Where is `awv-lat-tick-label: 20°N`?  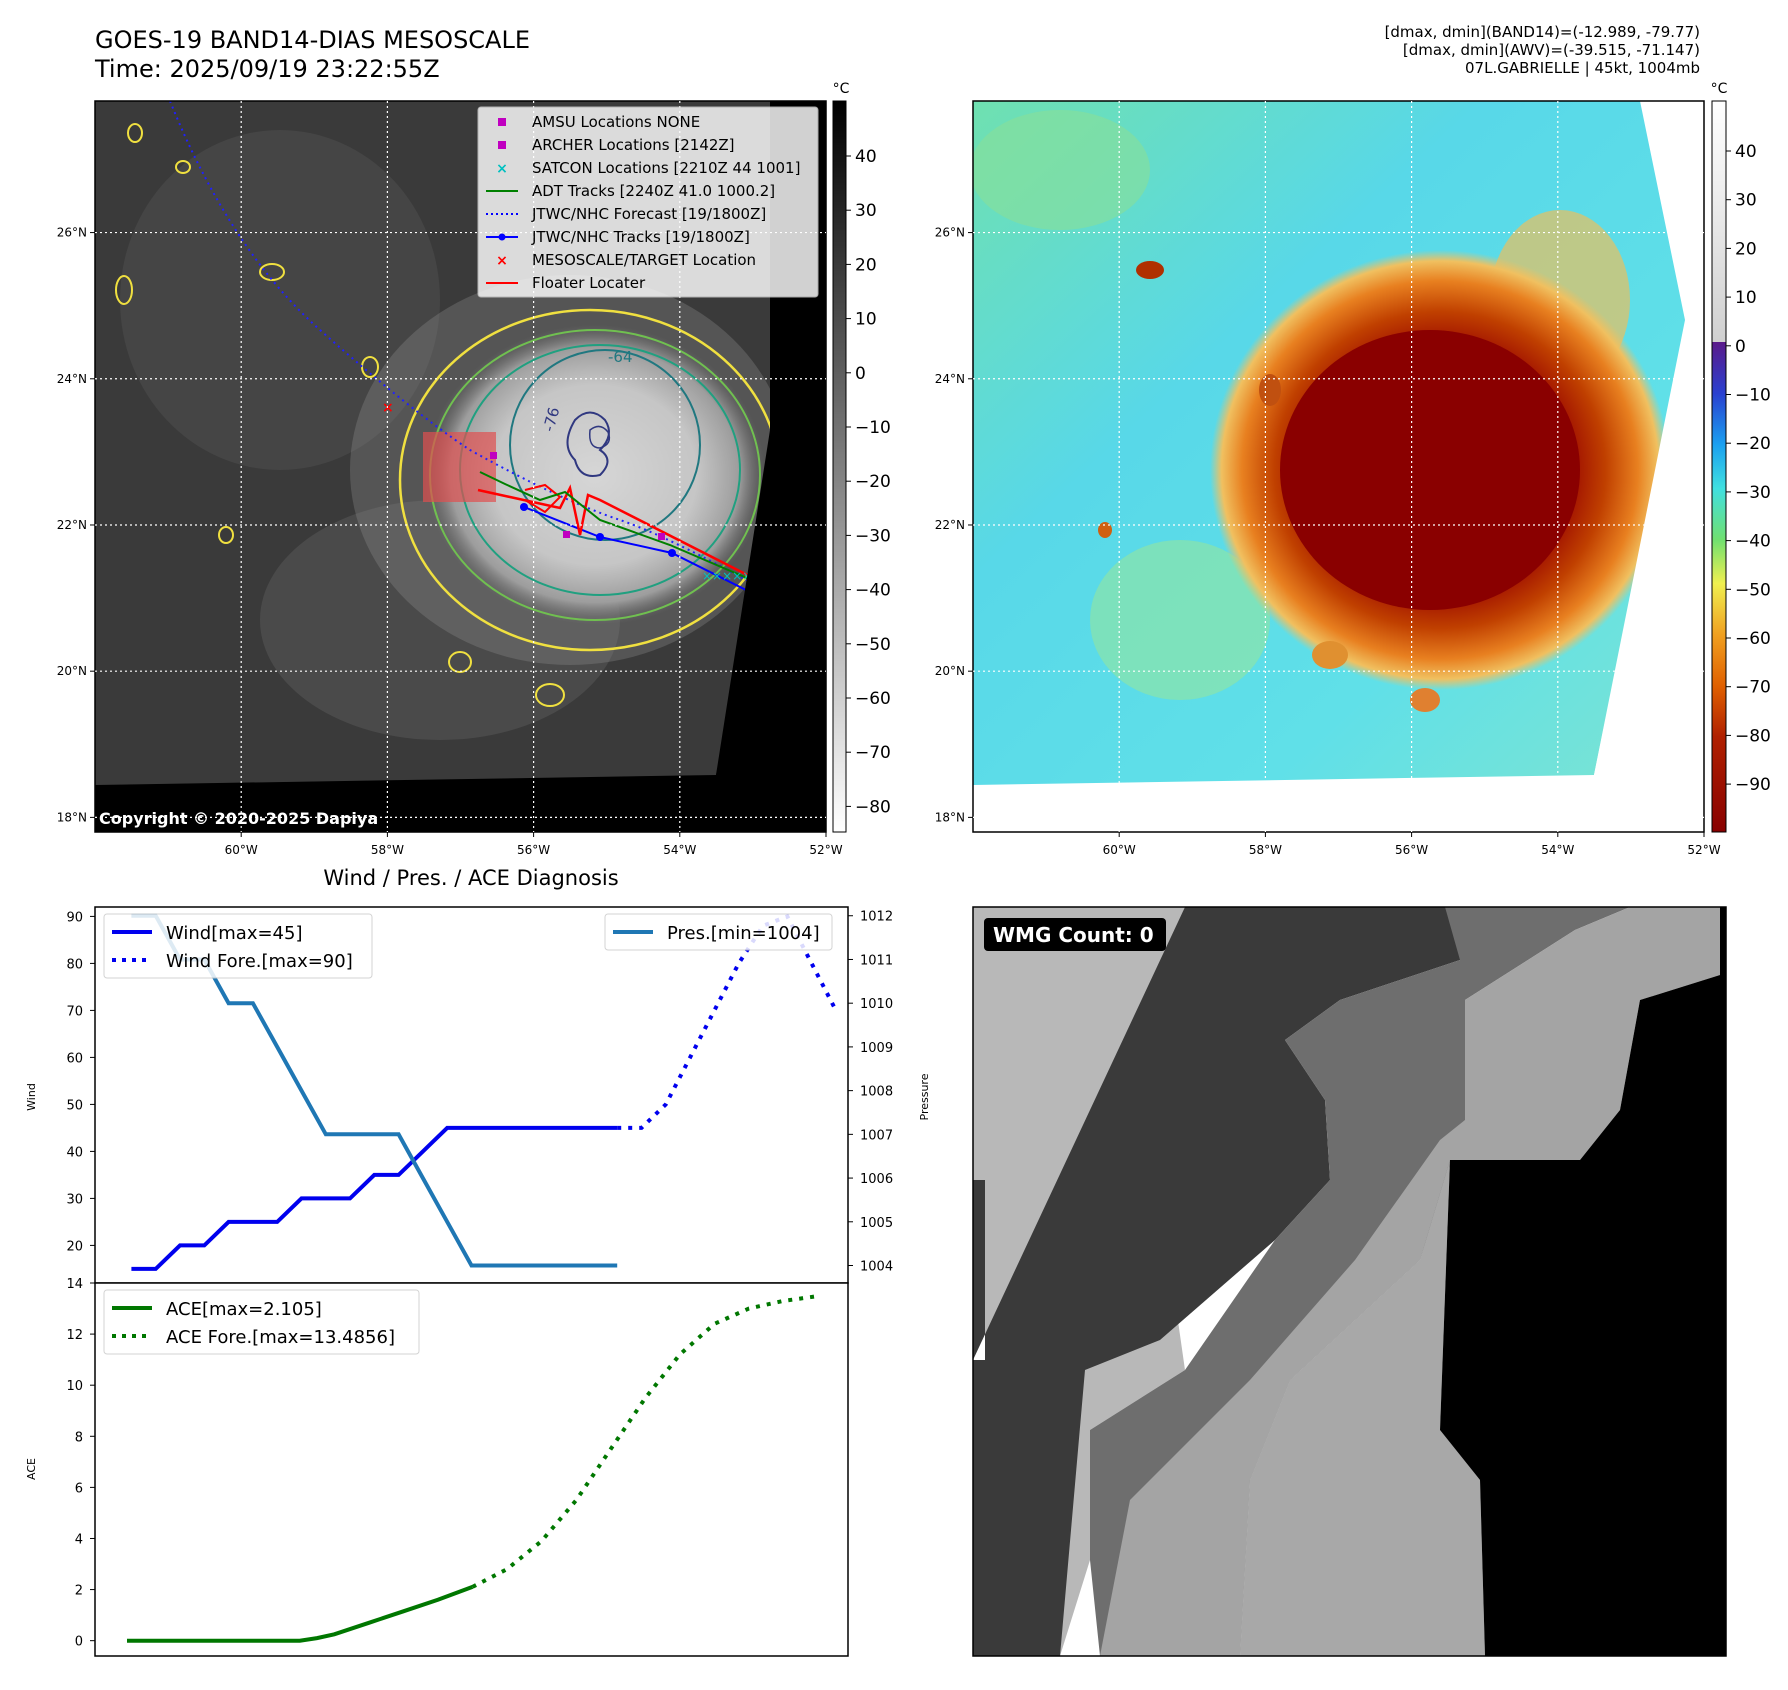
awv-lat-tick-label: 20°N is located at coordinates (950, 671).